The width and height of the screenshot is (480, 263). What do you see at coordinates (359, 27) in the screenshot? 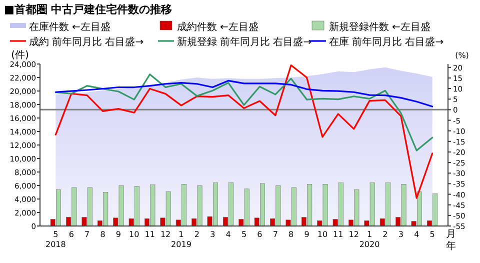
I see `legend-label: 新規登録件数` at bounding box center [359, 27].